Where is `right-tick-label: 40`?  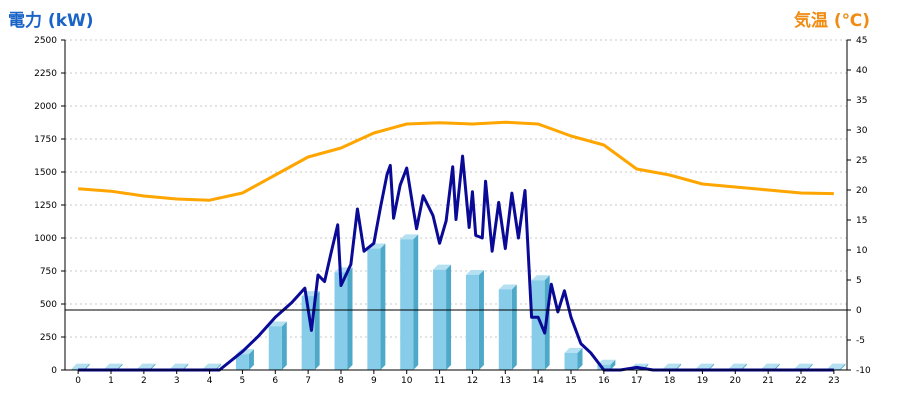
right-tick-label: 40 is located at coordinates (862, 71).